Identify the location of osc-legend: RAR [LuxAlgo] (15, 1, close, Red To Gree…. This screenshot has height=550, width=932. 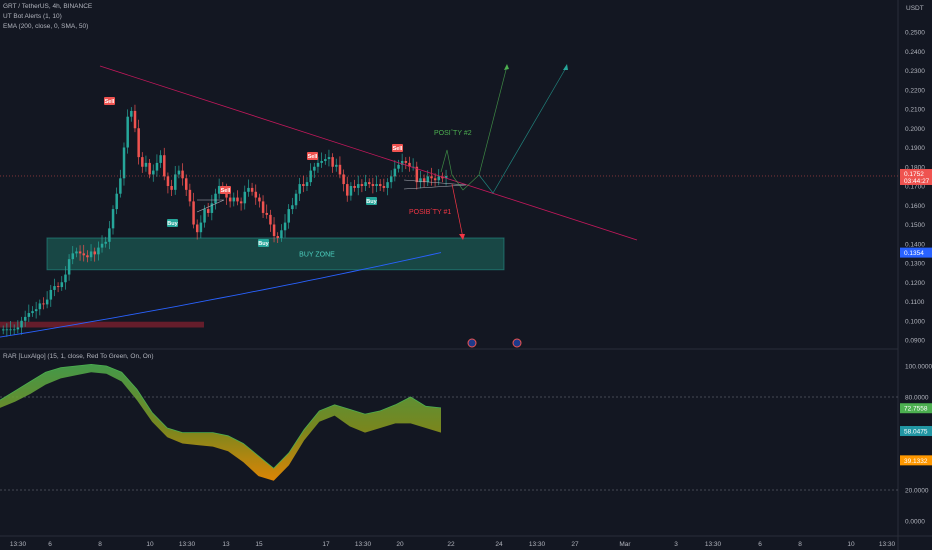
(78, 357).